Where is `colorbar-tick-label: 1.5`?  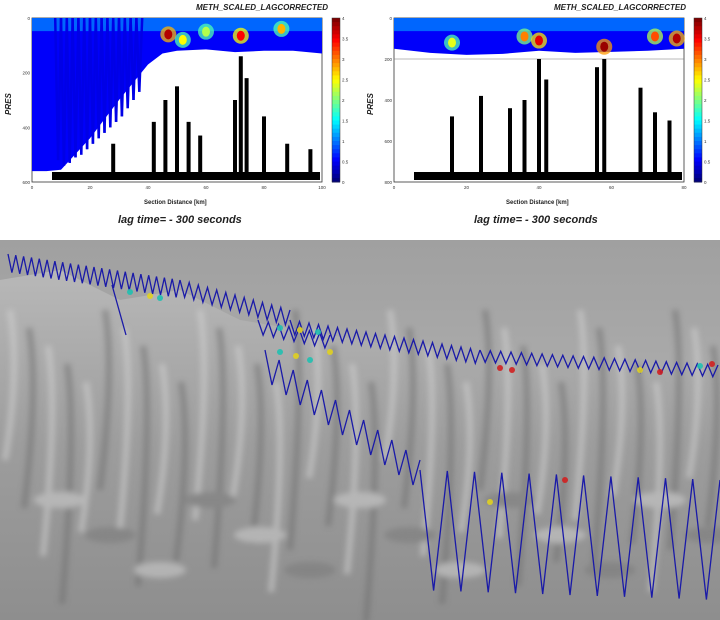 colorbar-tick-label: 1.5 is located at coordinates (707, 121).